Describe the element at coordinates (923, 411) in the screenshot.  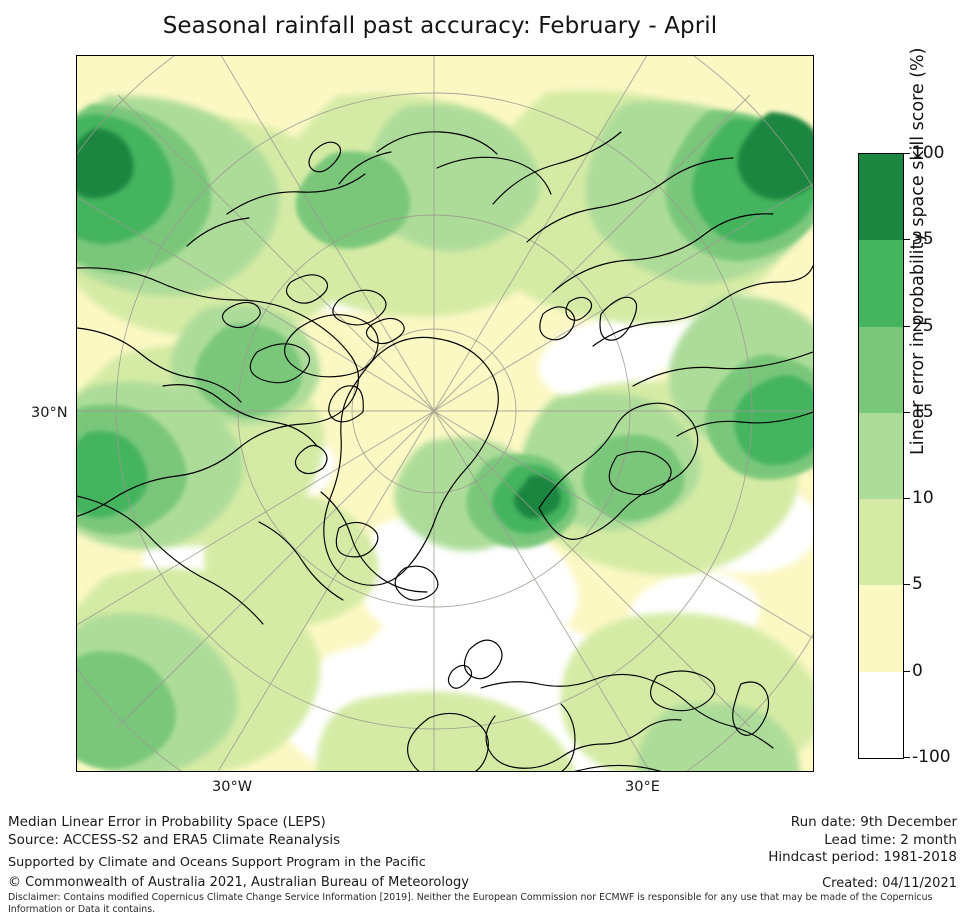
I see `colorbar-tick-label-15: 15` at that location.